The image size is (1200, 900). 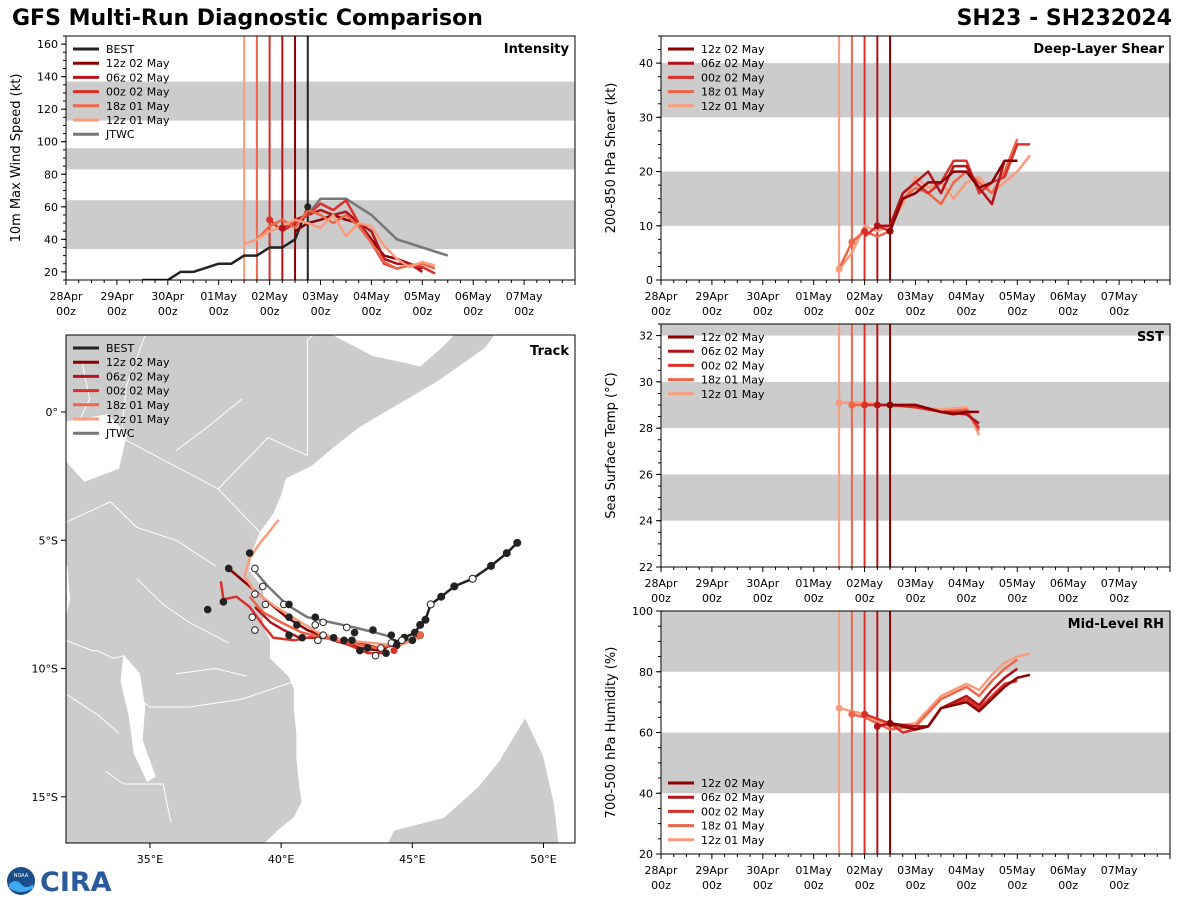 I want to click on x-tick-label-date: 05May, so click(x=1017, y=296).